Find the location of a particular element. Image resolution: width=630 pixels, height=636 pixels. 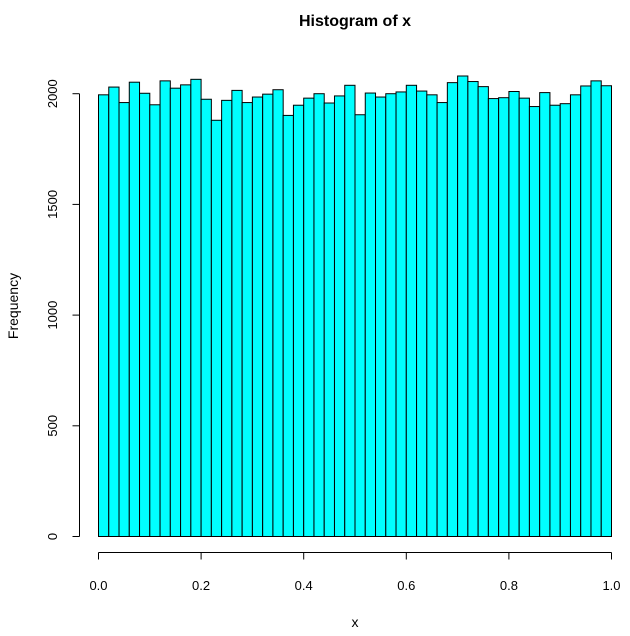

x-tick-label: 0.6 is located at coordinates (406, 585).